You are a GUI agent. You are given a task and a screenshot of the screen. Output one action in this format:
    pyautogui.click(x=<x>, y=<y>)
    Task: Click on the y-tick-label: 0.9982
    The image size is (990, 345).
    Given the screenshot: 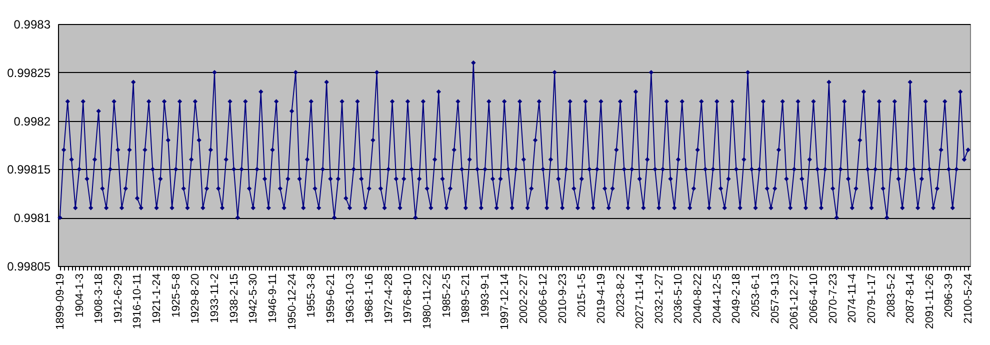 What is the action you would take?
    pyautogui.click(x=32, y=121)
    